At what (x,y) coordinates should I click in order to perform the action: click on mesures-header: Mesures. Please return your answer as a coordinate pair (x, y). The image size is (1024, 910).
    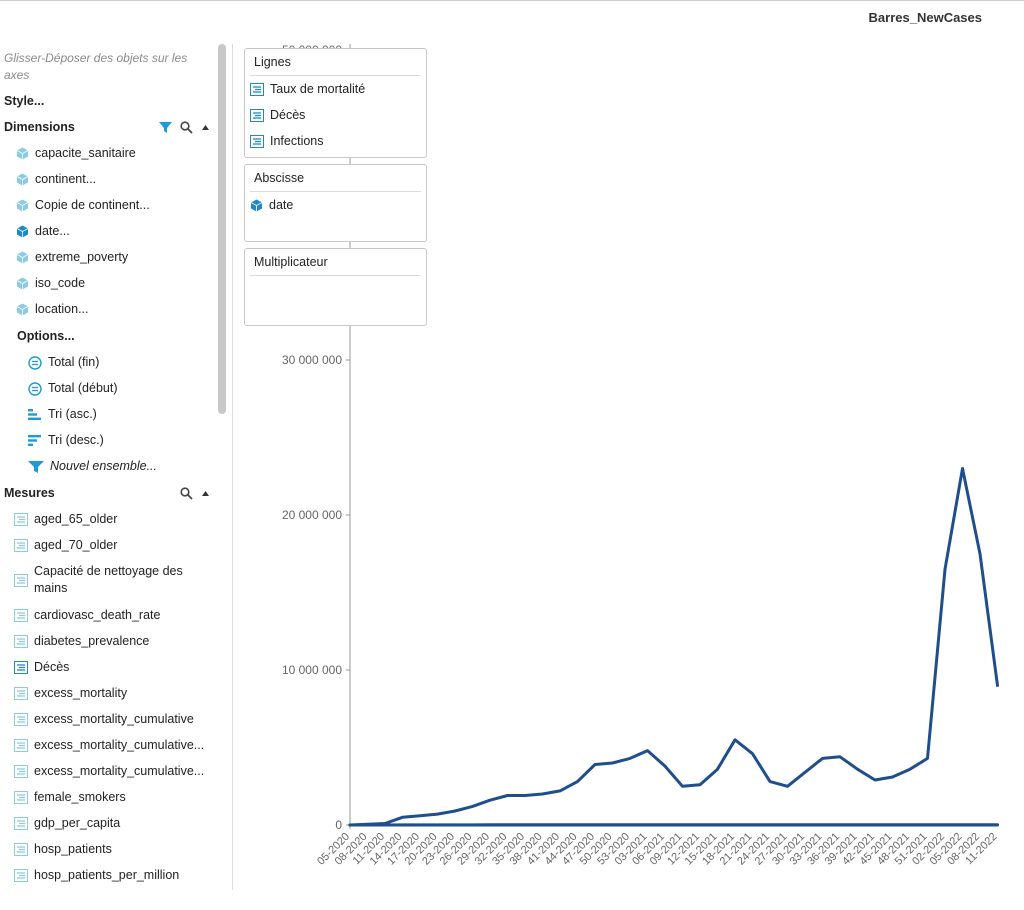
    Looking at the image, I should click on (109, 493).